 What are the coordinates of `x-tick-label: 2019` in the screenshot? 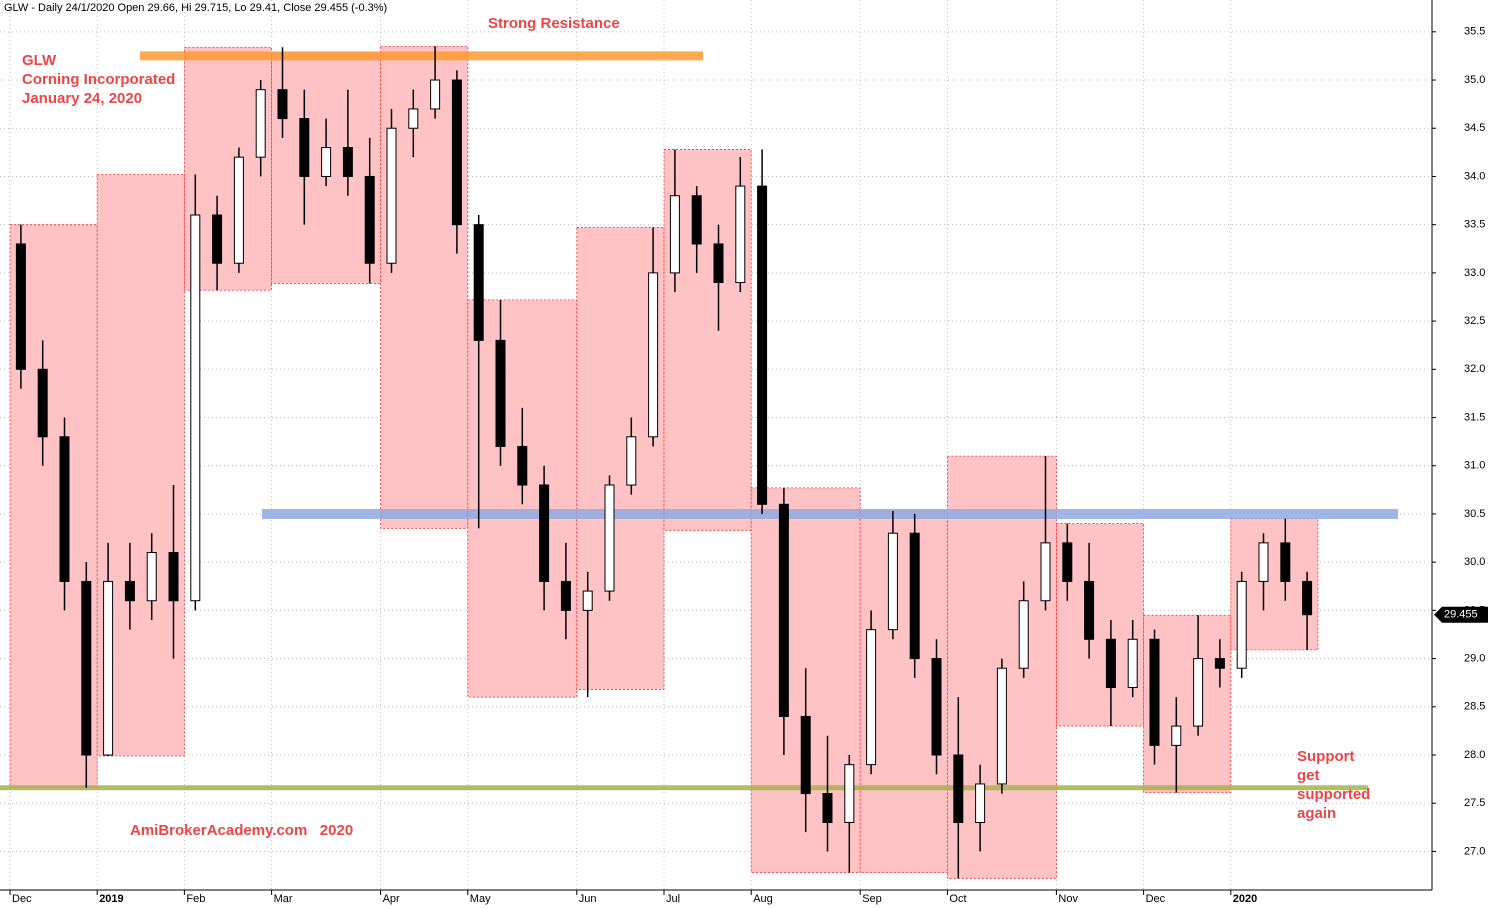 It's located at (111, 899).